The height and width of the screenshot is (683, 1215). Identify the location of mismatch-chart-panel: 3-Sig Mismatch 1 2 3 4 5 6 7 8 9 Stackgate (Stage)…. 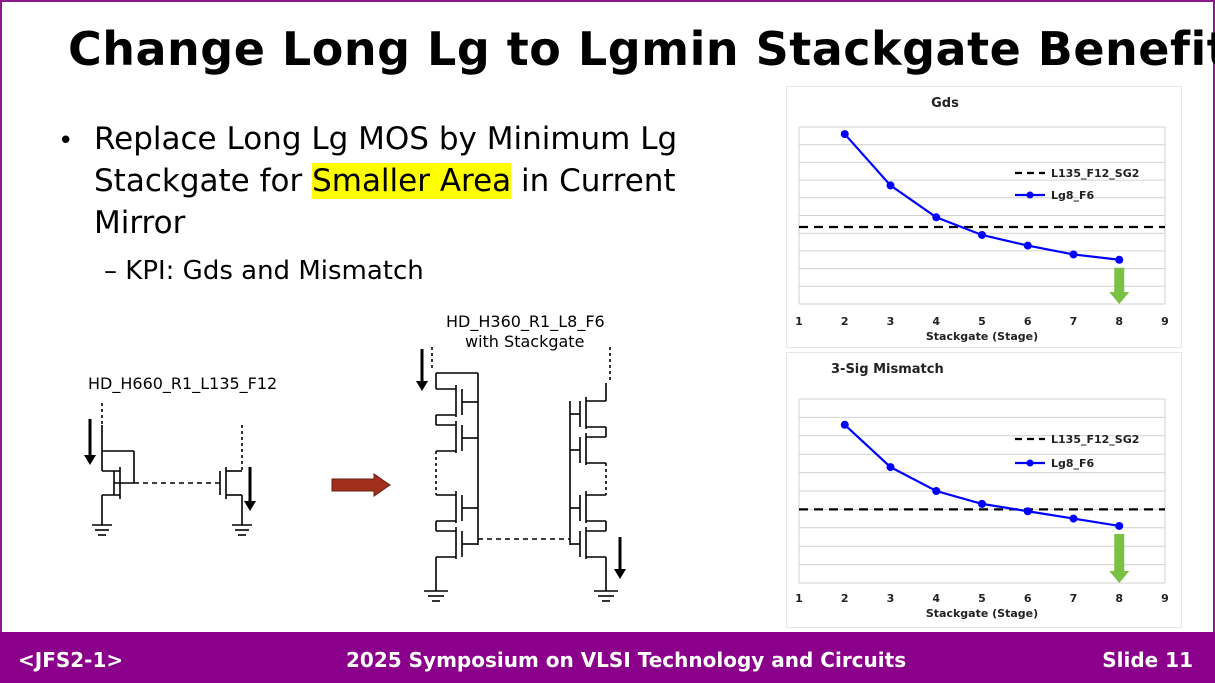
(984, 490).